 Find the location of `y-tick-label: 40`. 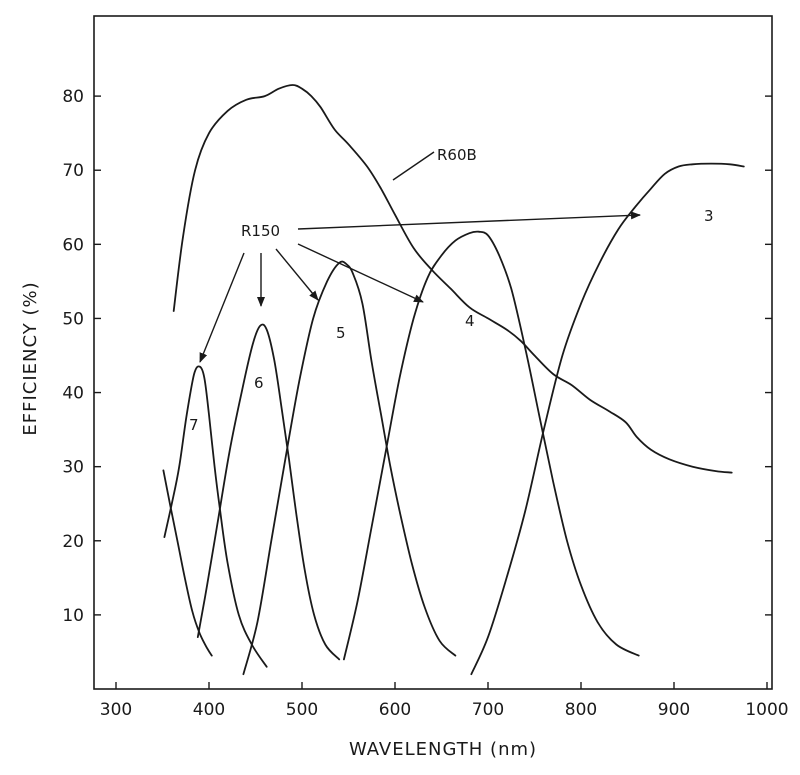

y-tick-label: 40 is located at coordinates (73, 394).